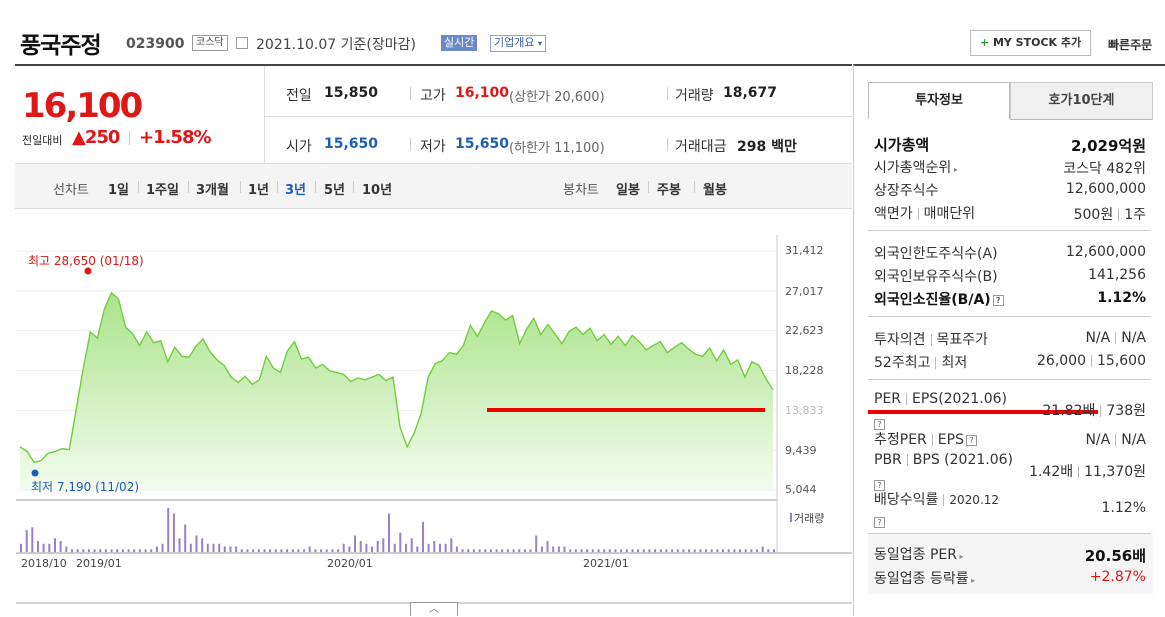  Describe the element at coordinates (921, 363) in the screenshot. I see `52w-label: 52주최고 최저` at that location.